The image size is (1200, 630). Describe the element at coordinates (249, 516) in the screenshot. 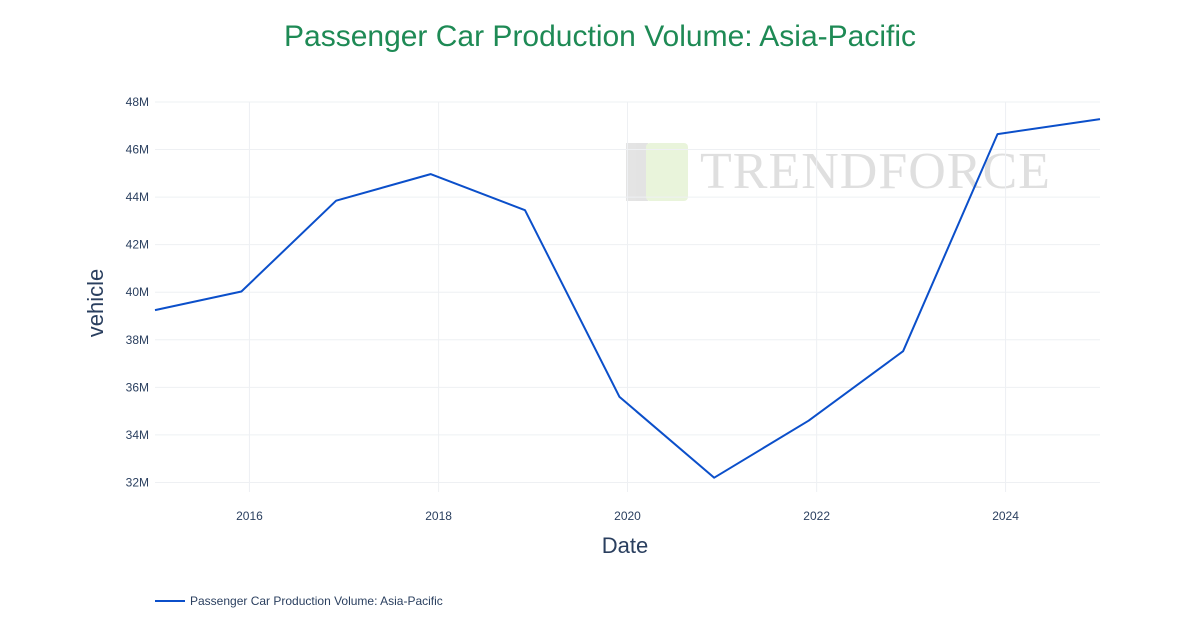

I see `x-tick-label: 2016` at that location.